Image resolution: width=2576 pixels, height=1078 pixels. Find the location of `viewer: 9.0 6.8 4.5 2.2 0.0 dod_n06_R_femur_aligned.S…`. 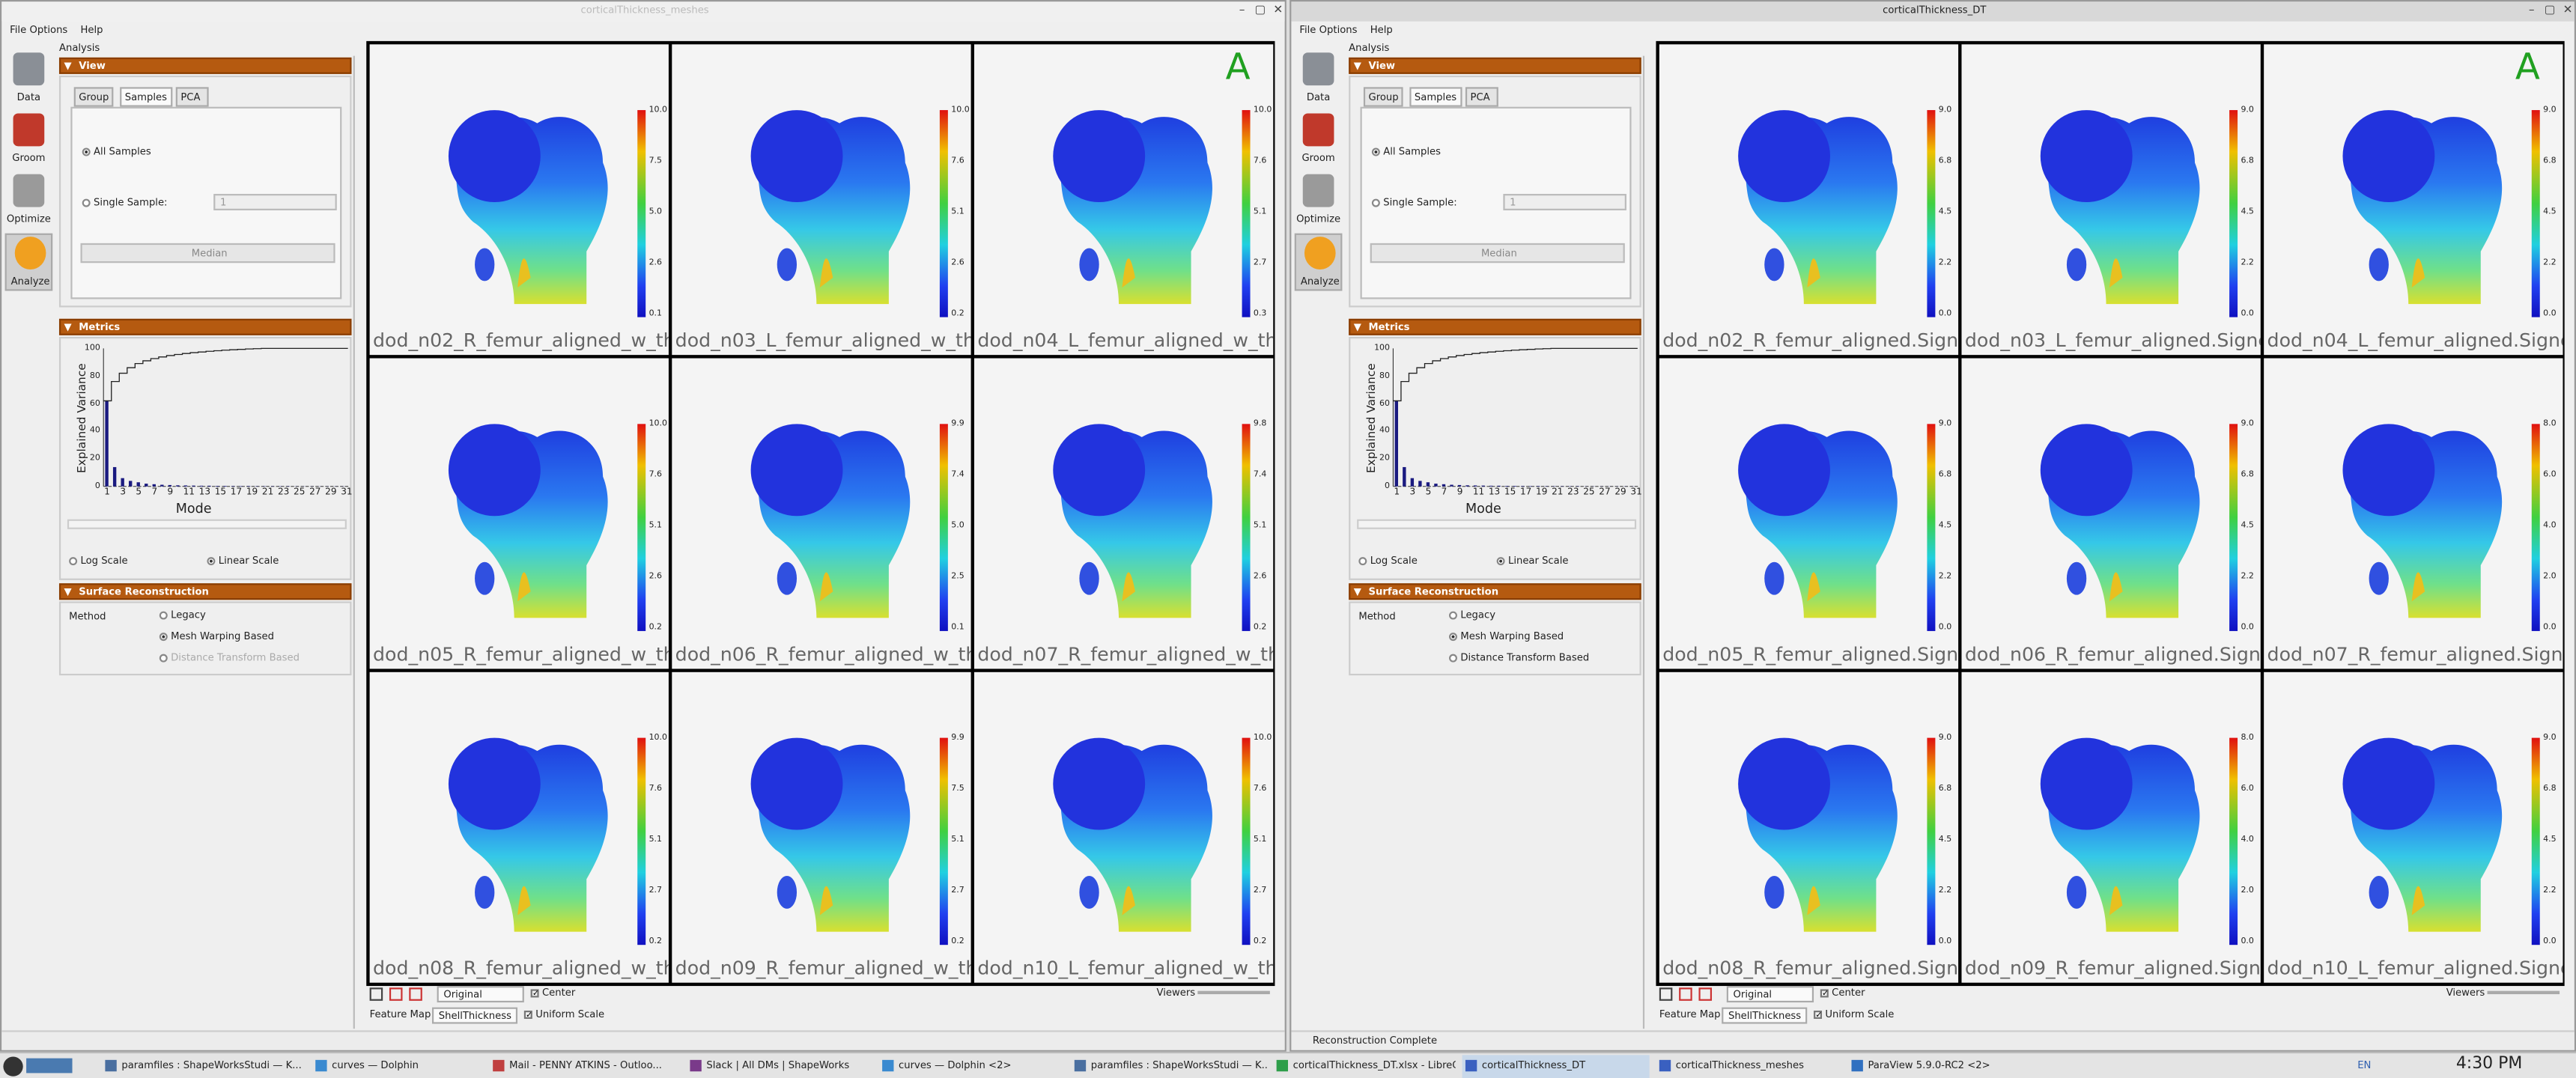

viewer: 9.0 6.8 4.5 2.2 0.0 dod_n06_R_femur_aligned.S… is located at coordinates (2111, 513).